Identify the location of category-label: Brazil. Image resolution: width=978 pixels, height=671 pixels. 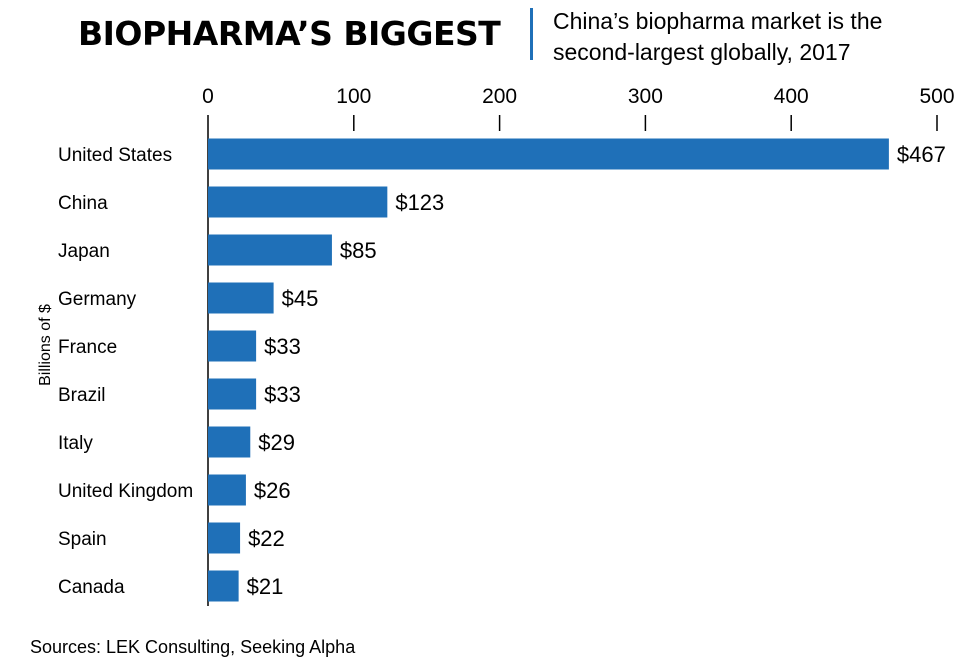
(82, 395).